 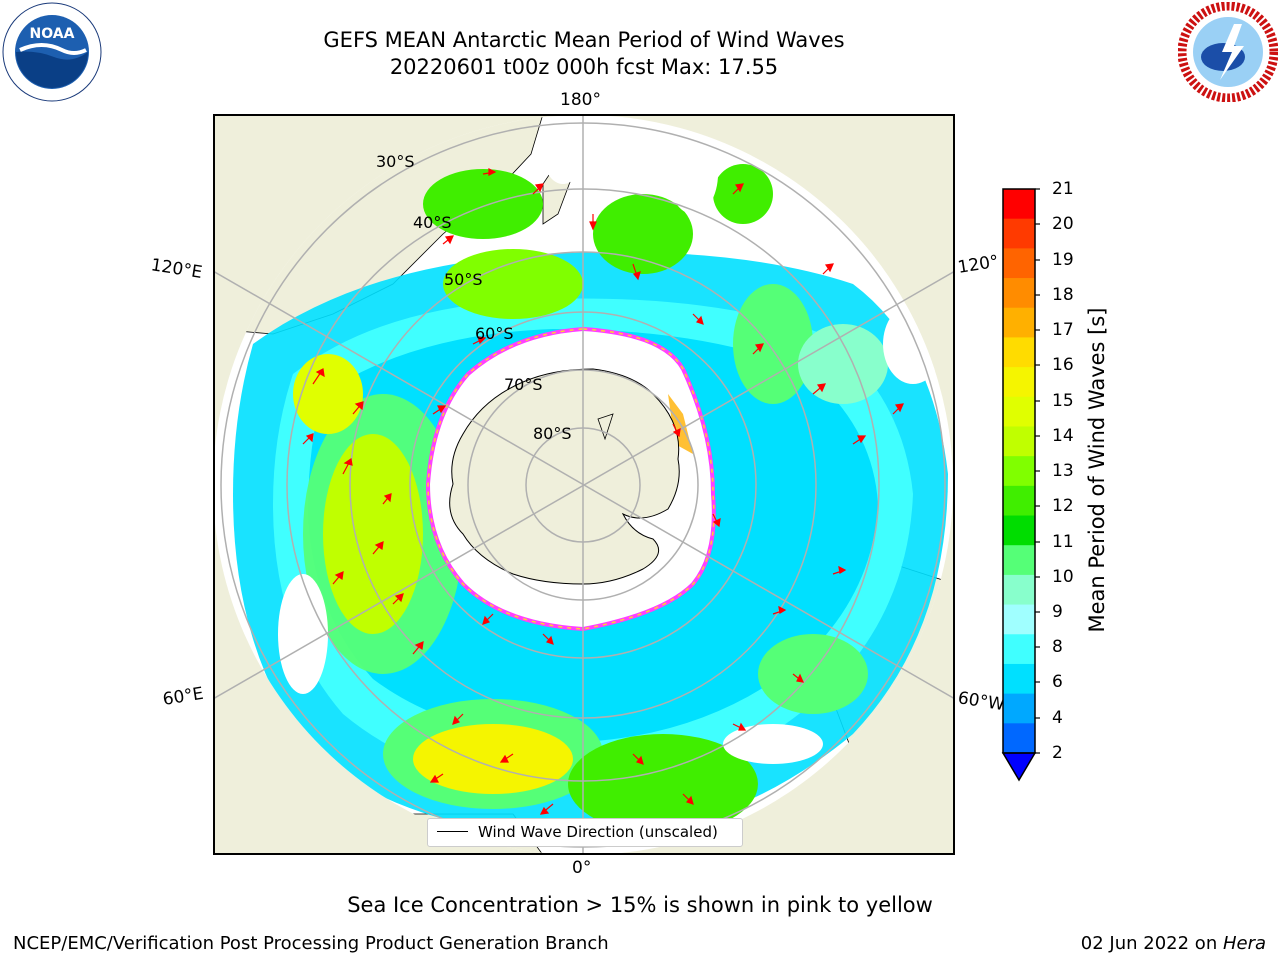 I want to click on colorbar-tick: 17, so click(x=1063, y=330).